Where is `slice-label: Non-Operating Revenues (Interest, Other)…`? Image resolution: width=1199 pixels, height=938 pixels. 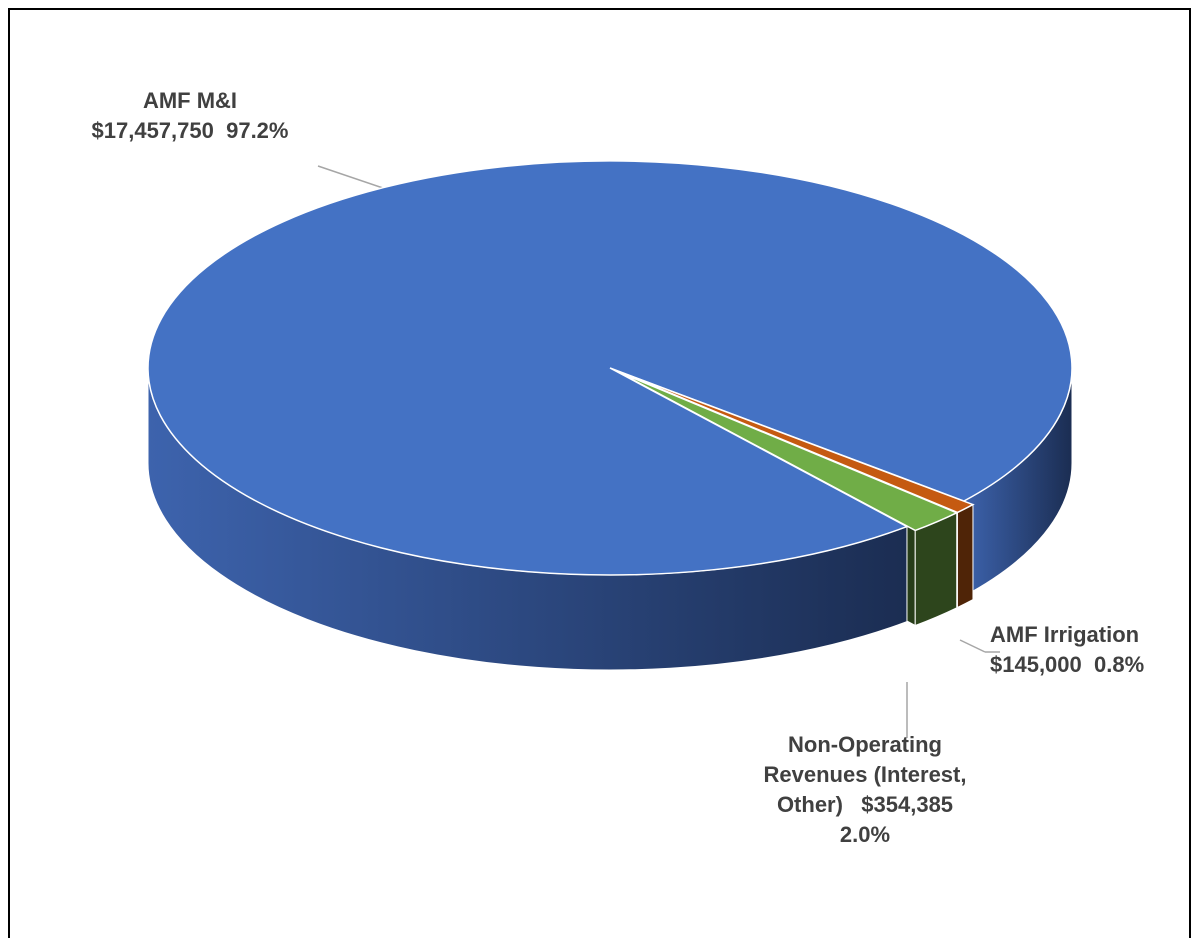
slice-label: Non-Operating Revenues (Interest, Other)… is located at coordinates (865, 790).